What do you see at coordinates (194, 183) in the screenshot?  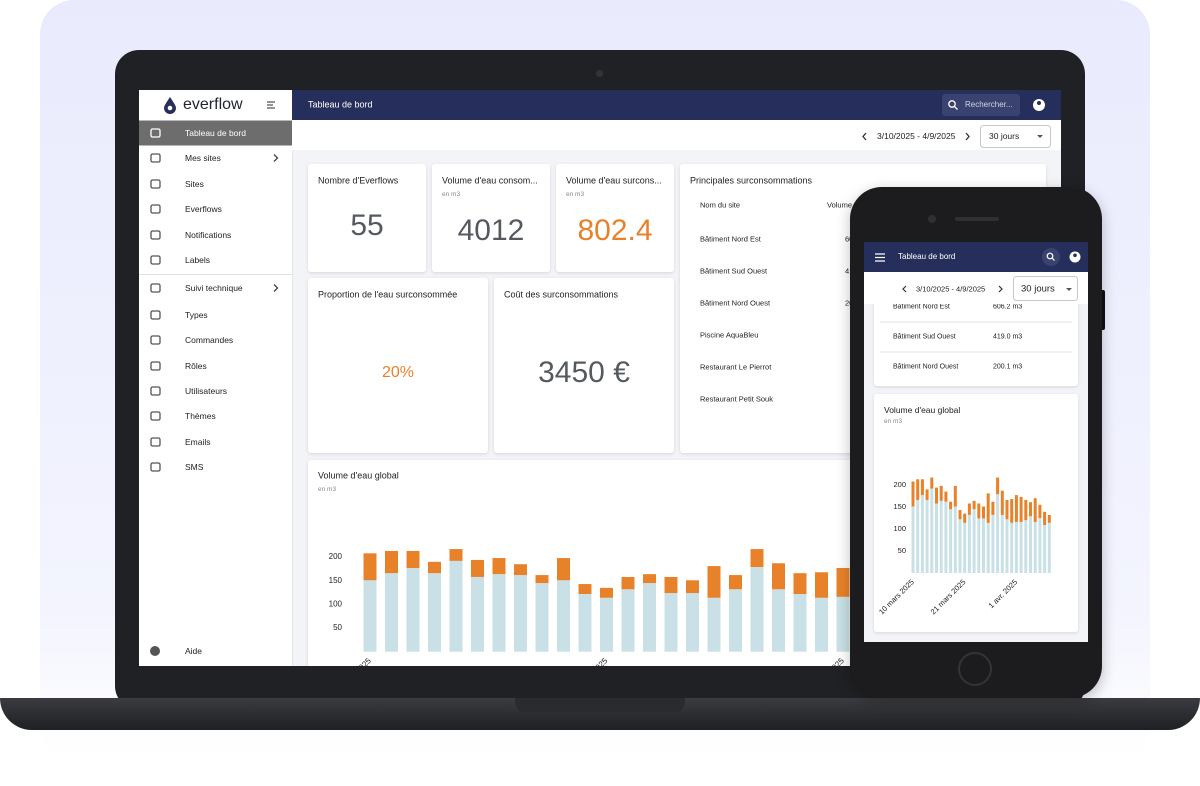 I see `menu-item: Sites` at bounding box center [194, 183].